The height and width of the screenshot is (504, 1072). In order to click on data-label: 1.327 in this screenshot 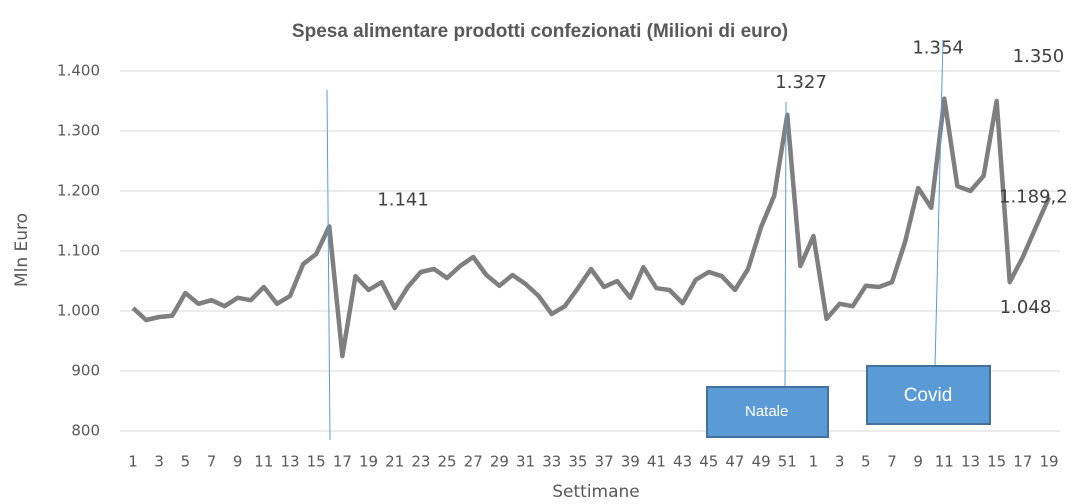, I will do `click(801, 82)`.